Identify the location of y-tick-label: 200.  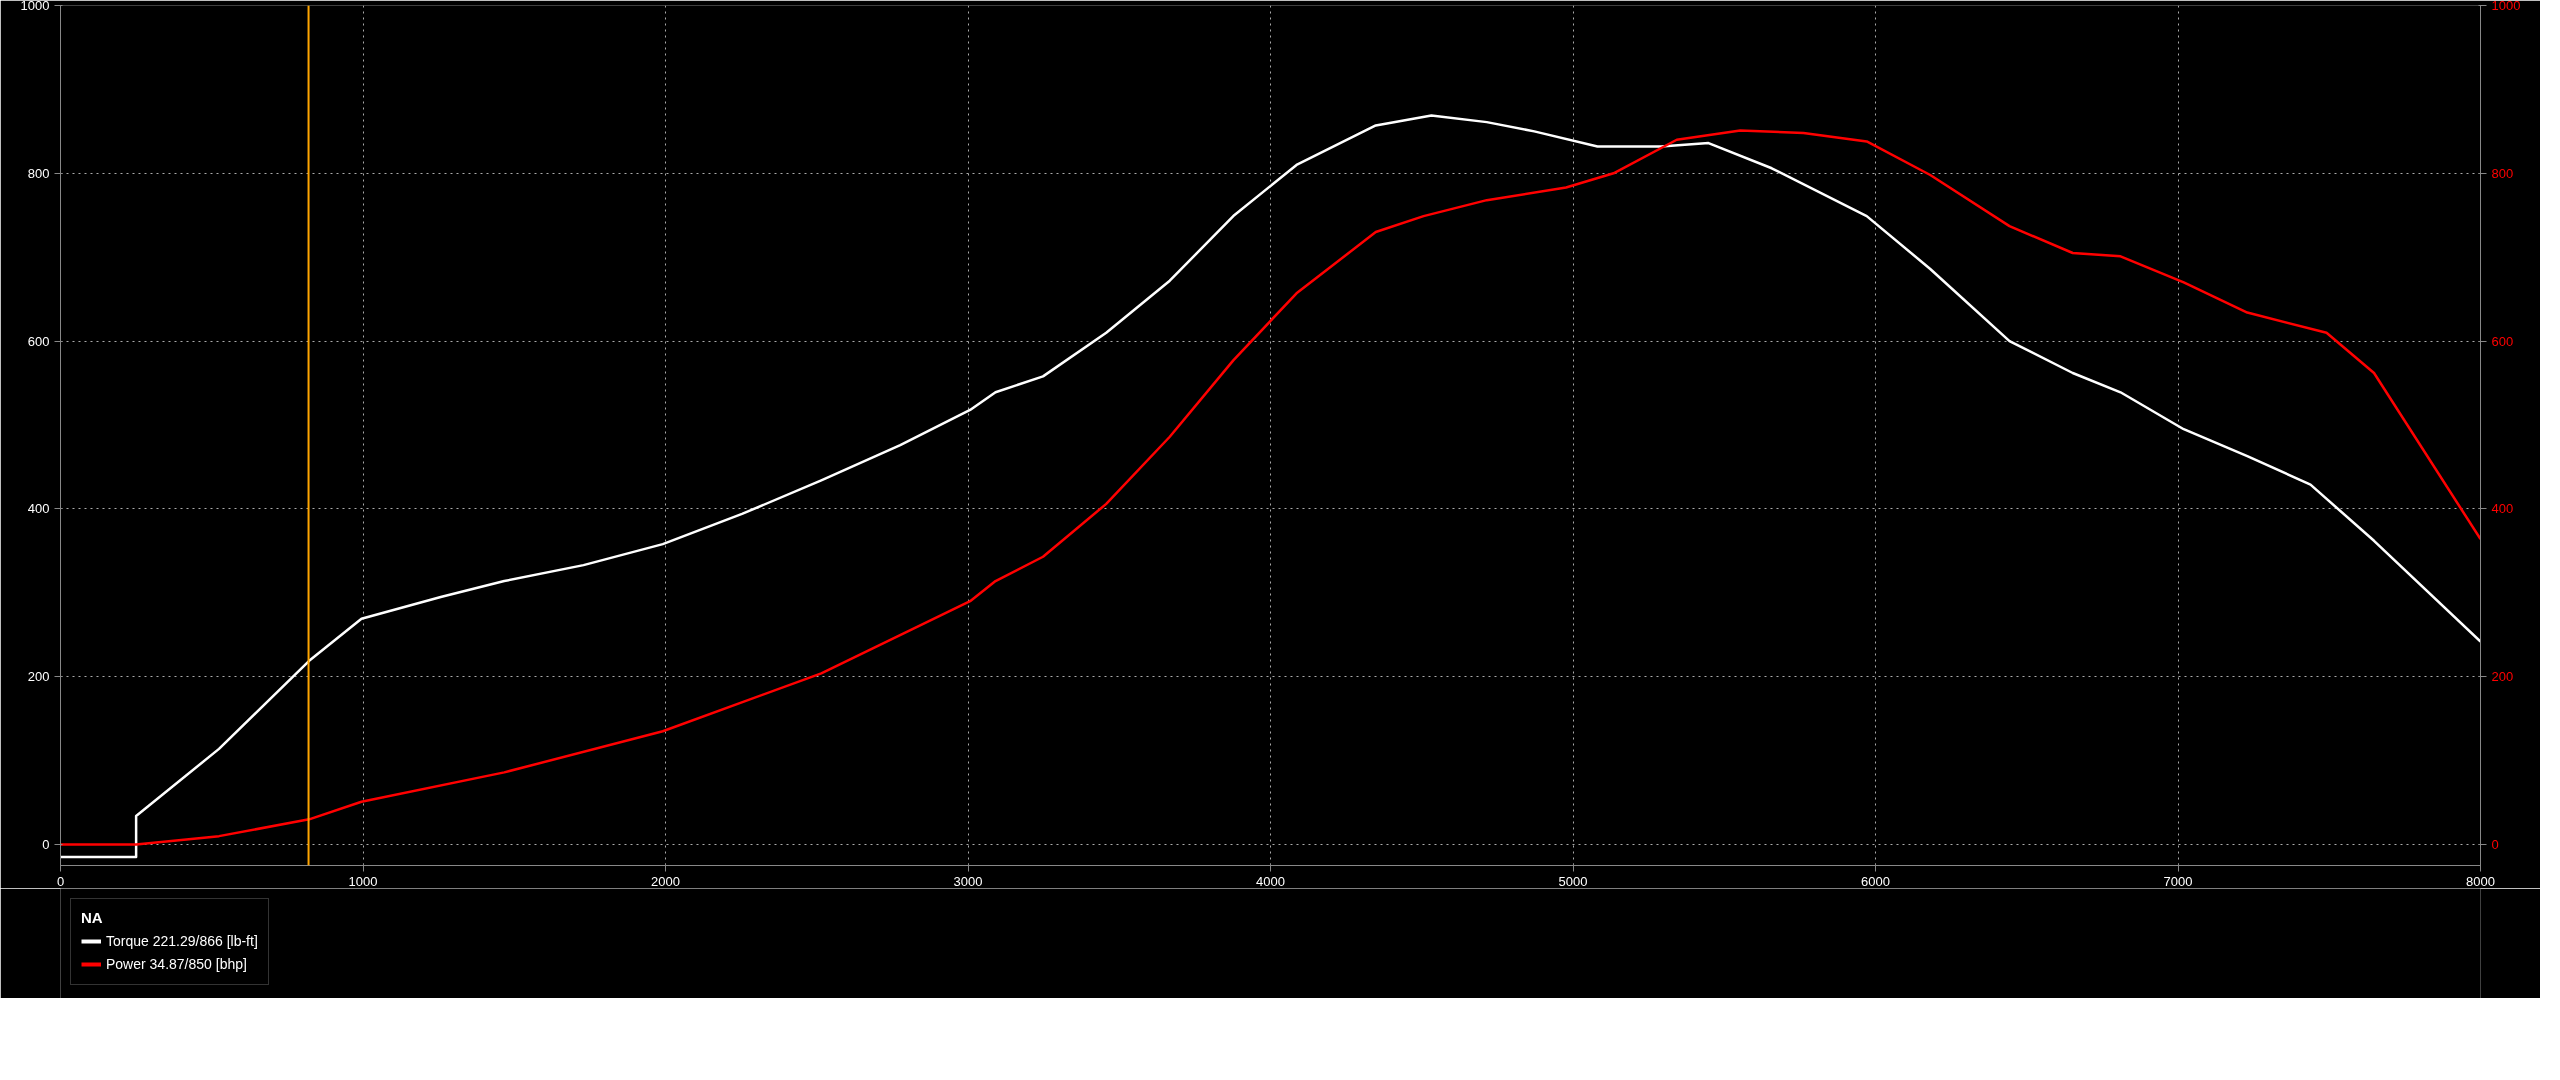
(38, 677).